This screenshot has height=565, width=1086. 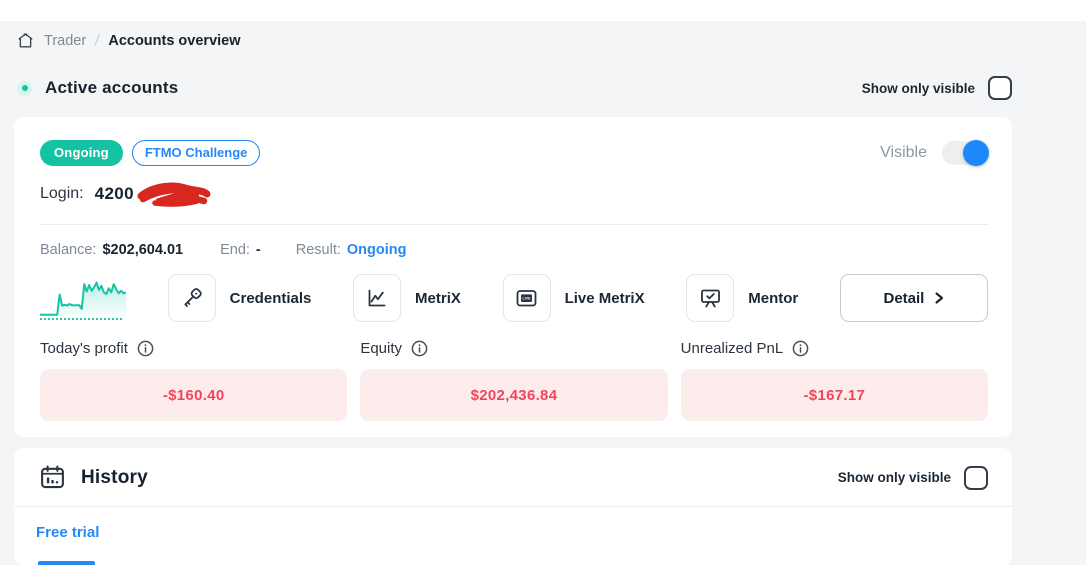 What do you see at coordinates (81, 319) in the screenshot?
I see `sparkline-dotted-baseline` at bounding box center [81, 319].